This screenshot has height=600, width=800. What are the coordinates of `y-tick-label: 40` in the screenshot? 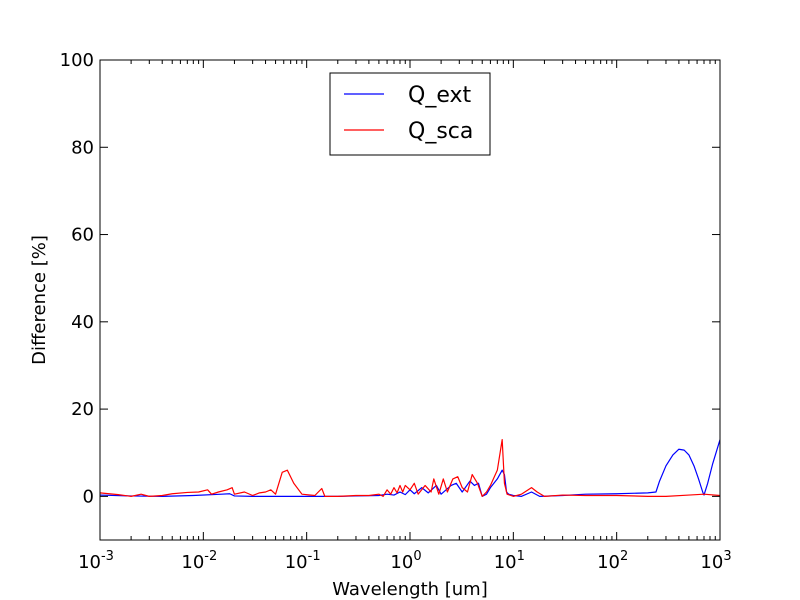 It's located at (82, 322).